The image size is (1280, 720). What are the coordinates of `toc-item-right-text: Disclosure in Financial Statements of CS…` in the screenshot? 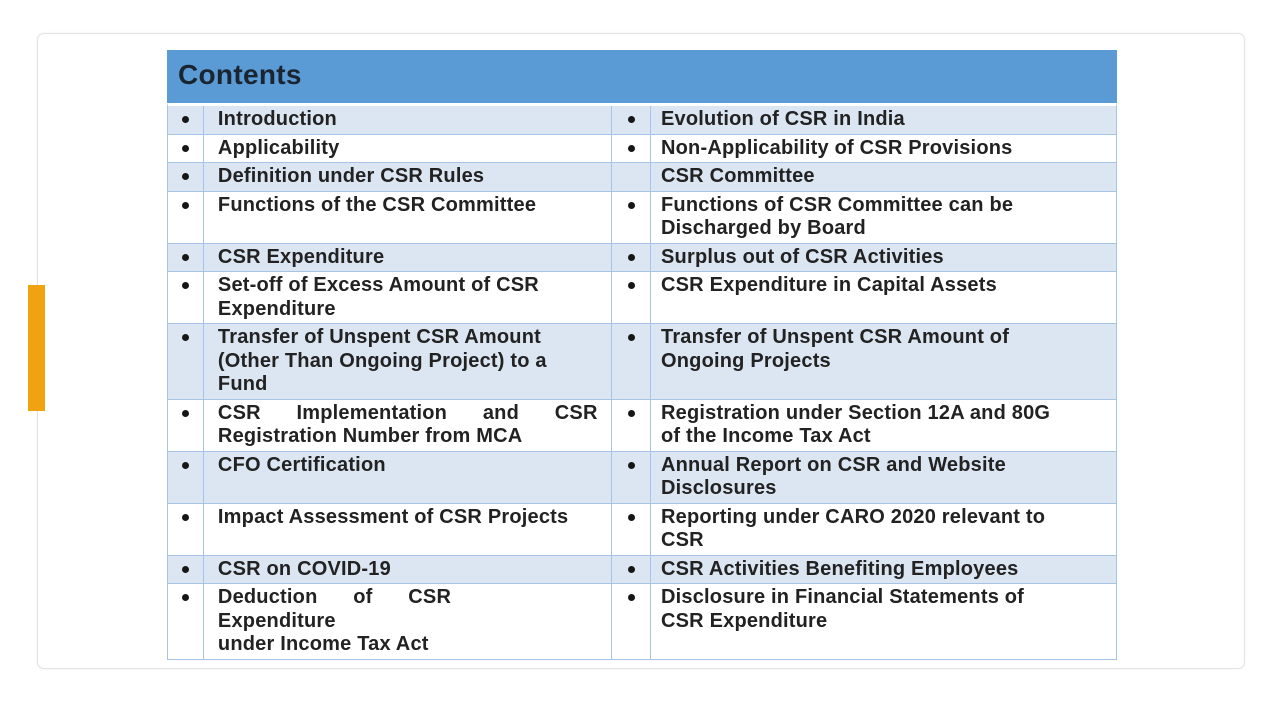 It's located at (843, 609).